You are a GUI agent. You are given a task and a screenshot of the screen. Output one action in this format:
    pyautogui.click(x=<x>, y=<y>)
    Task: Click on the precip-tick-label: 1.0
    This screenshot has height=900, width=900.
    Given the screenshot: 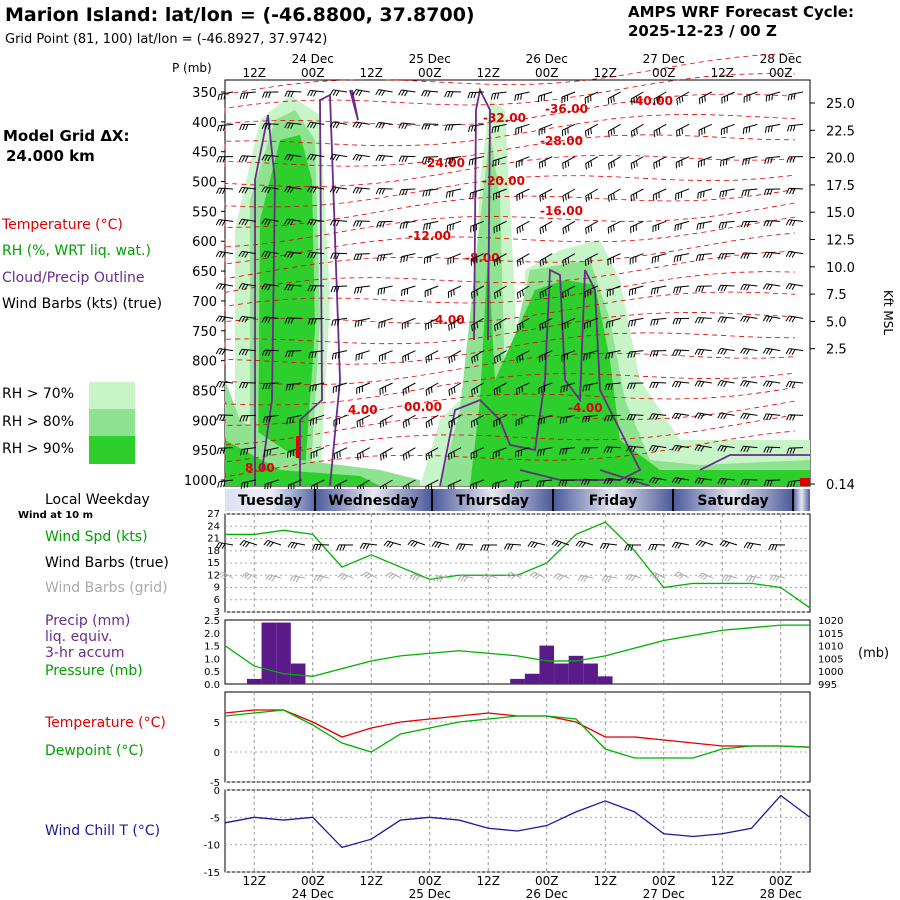 What is the action you would take?
    pyautogui.click(x=212, y=659)
    